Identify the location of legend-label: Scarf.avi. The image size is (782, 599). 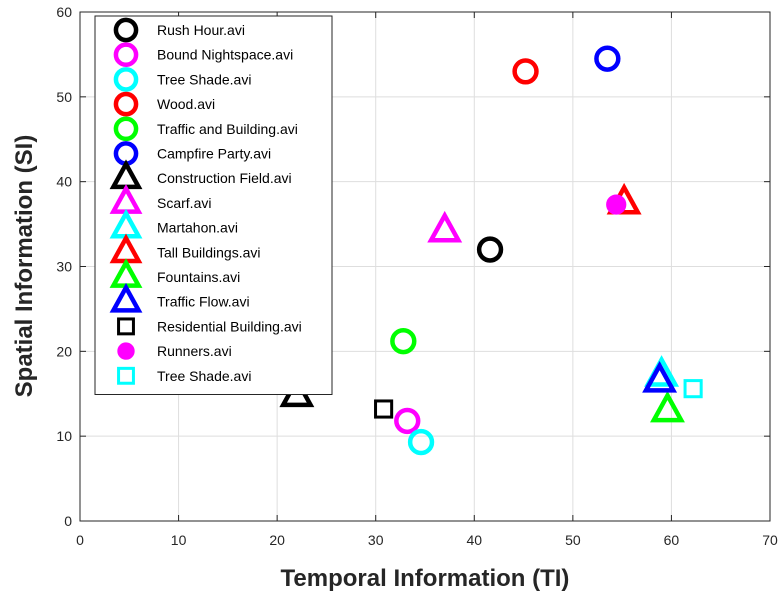
(184, 203).